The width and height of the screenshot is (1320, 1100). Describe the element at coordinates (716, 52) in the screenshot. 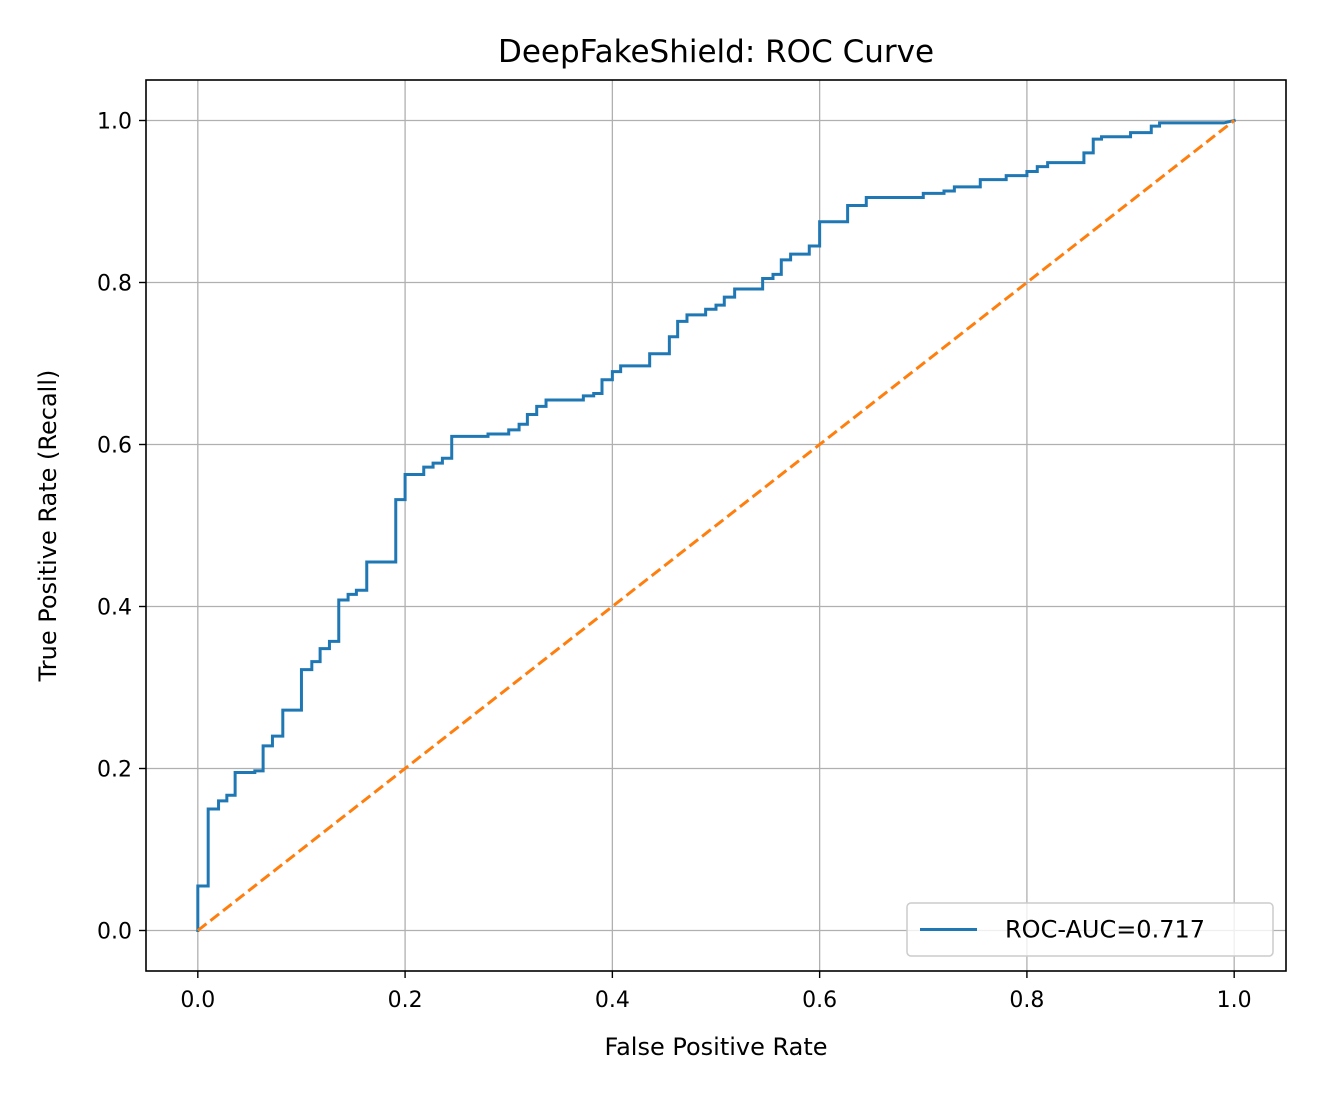

I see `chart-title: DeepFakeShield: ROC Curve` at that location.